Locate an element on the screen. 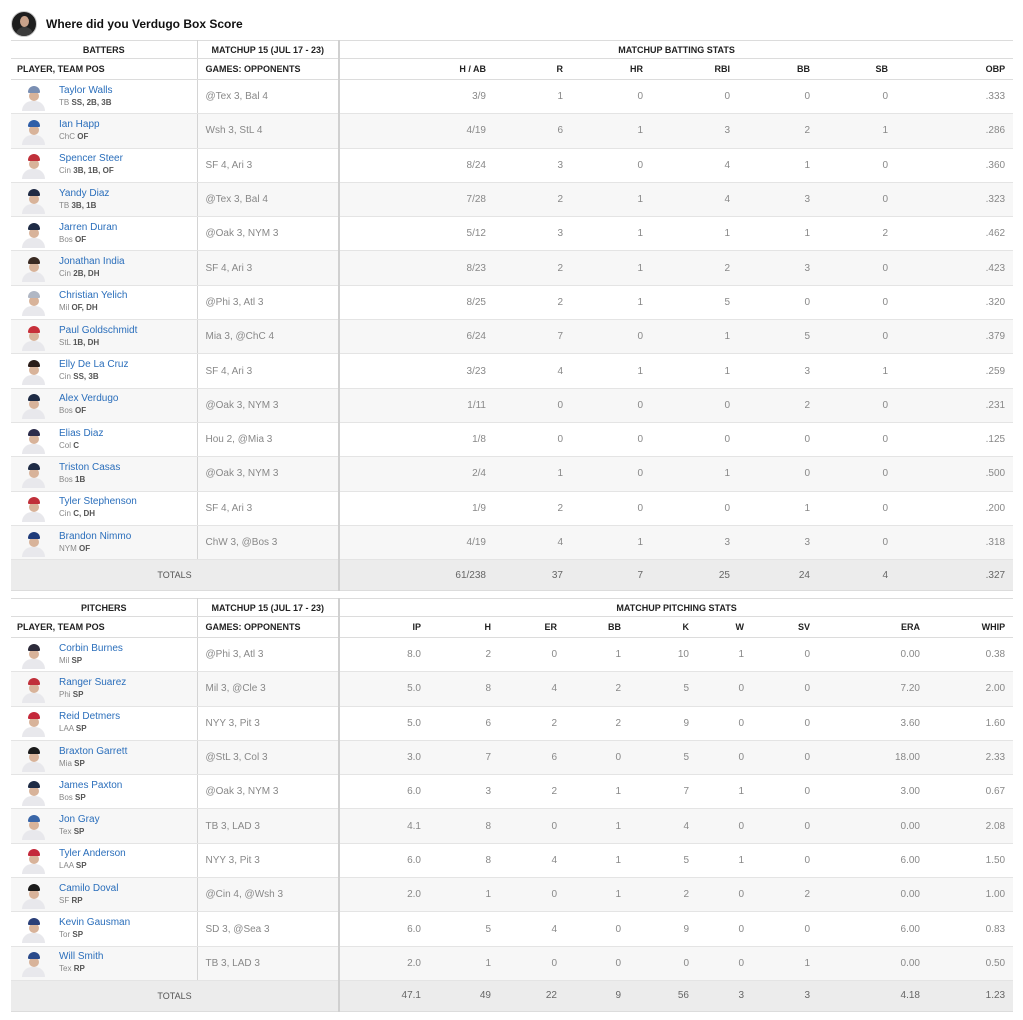 The height and width of the screenshot is (1020, 1023). player-cell: Camilo Doval SF RP is located at coordinates (104, 895).